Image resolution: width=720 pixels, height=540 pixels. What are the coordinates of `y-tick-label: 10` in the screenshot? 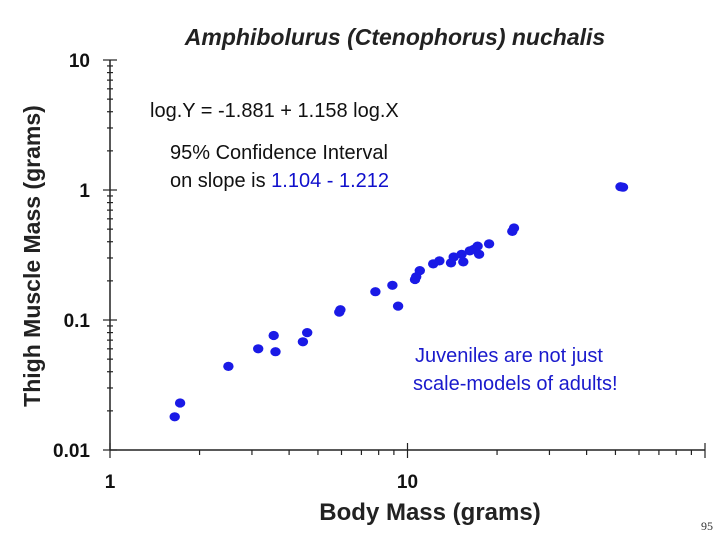 It's located at (79, 61).